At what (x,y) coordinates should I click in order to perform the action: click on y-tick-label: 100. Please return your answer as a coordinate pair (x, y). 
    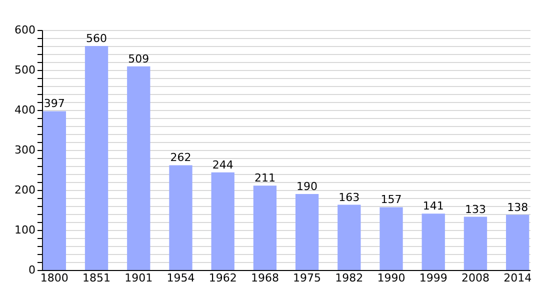
    Looking at the image, I should click on (25, 230).